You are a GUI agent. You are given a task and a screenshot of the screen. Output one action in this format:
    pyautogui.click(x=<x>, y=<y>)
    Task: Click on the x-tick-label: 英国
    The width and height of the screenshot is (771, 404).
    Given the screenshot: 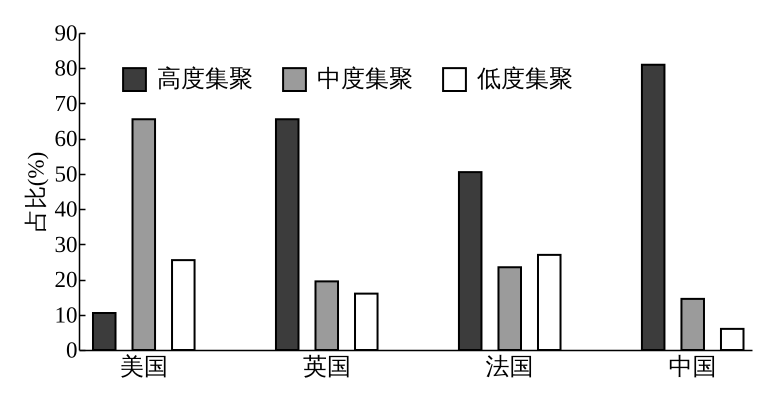 What is the action you would take?
    pyautogui.click(x=326, y=367)
    